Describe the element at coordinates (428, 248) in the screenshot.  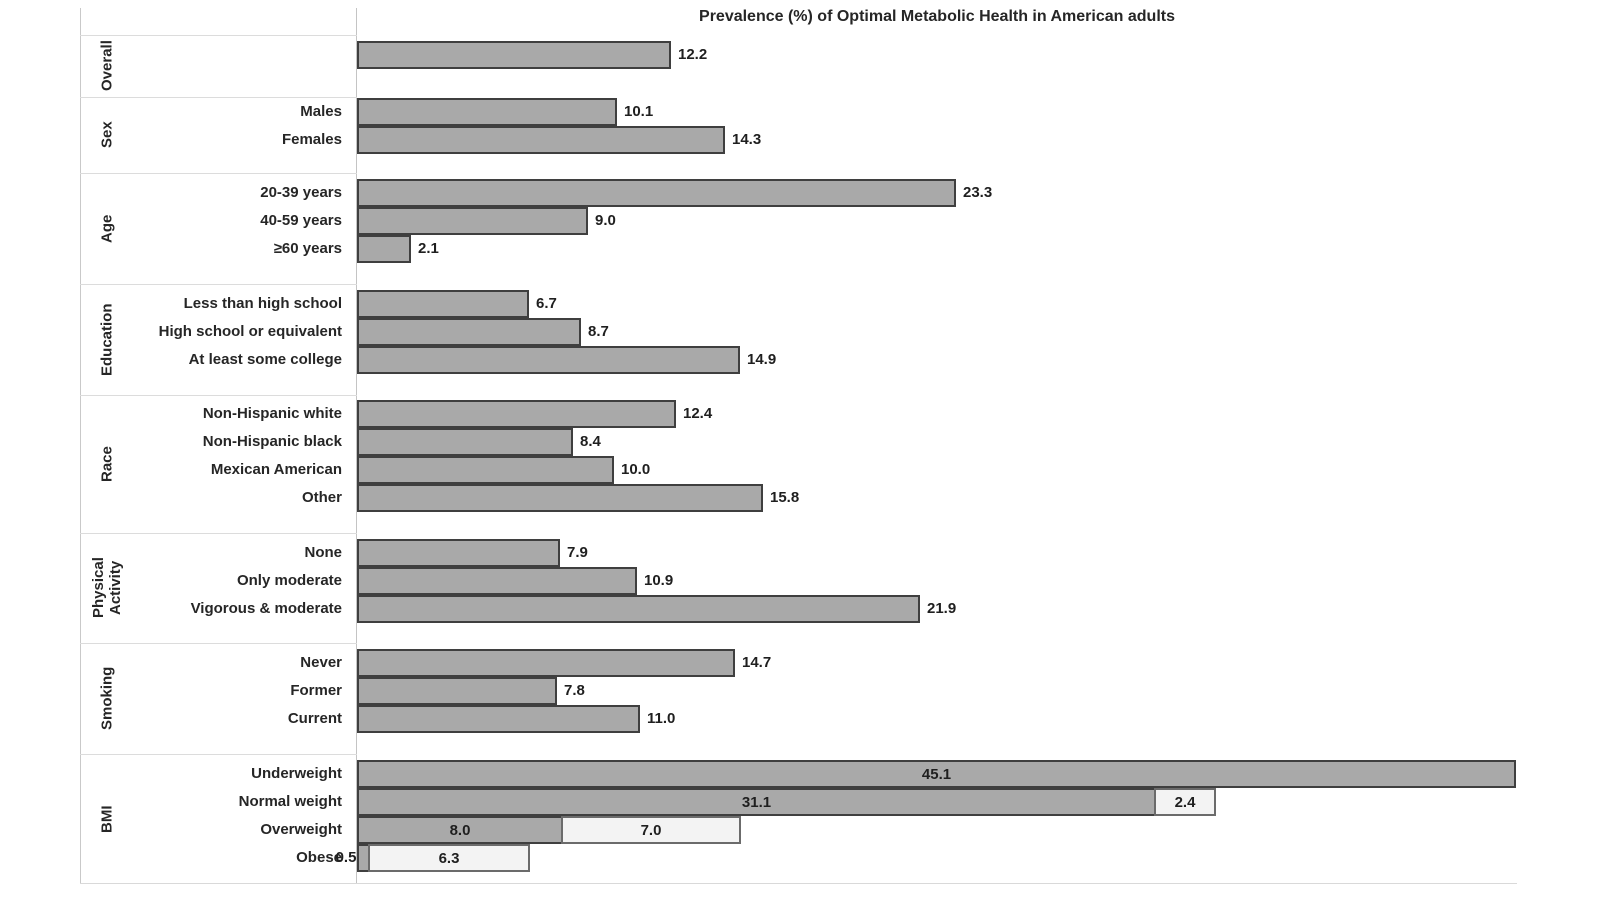
I see `value-label: 2.1` at that location.